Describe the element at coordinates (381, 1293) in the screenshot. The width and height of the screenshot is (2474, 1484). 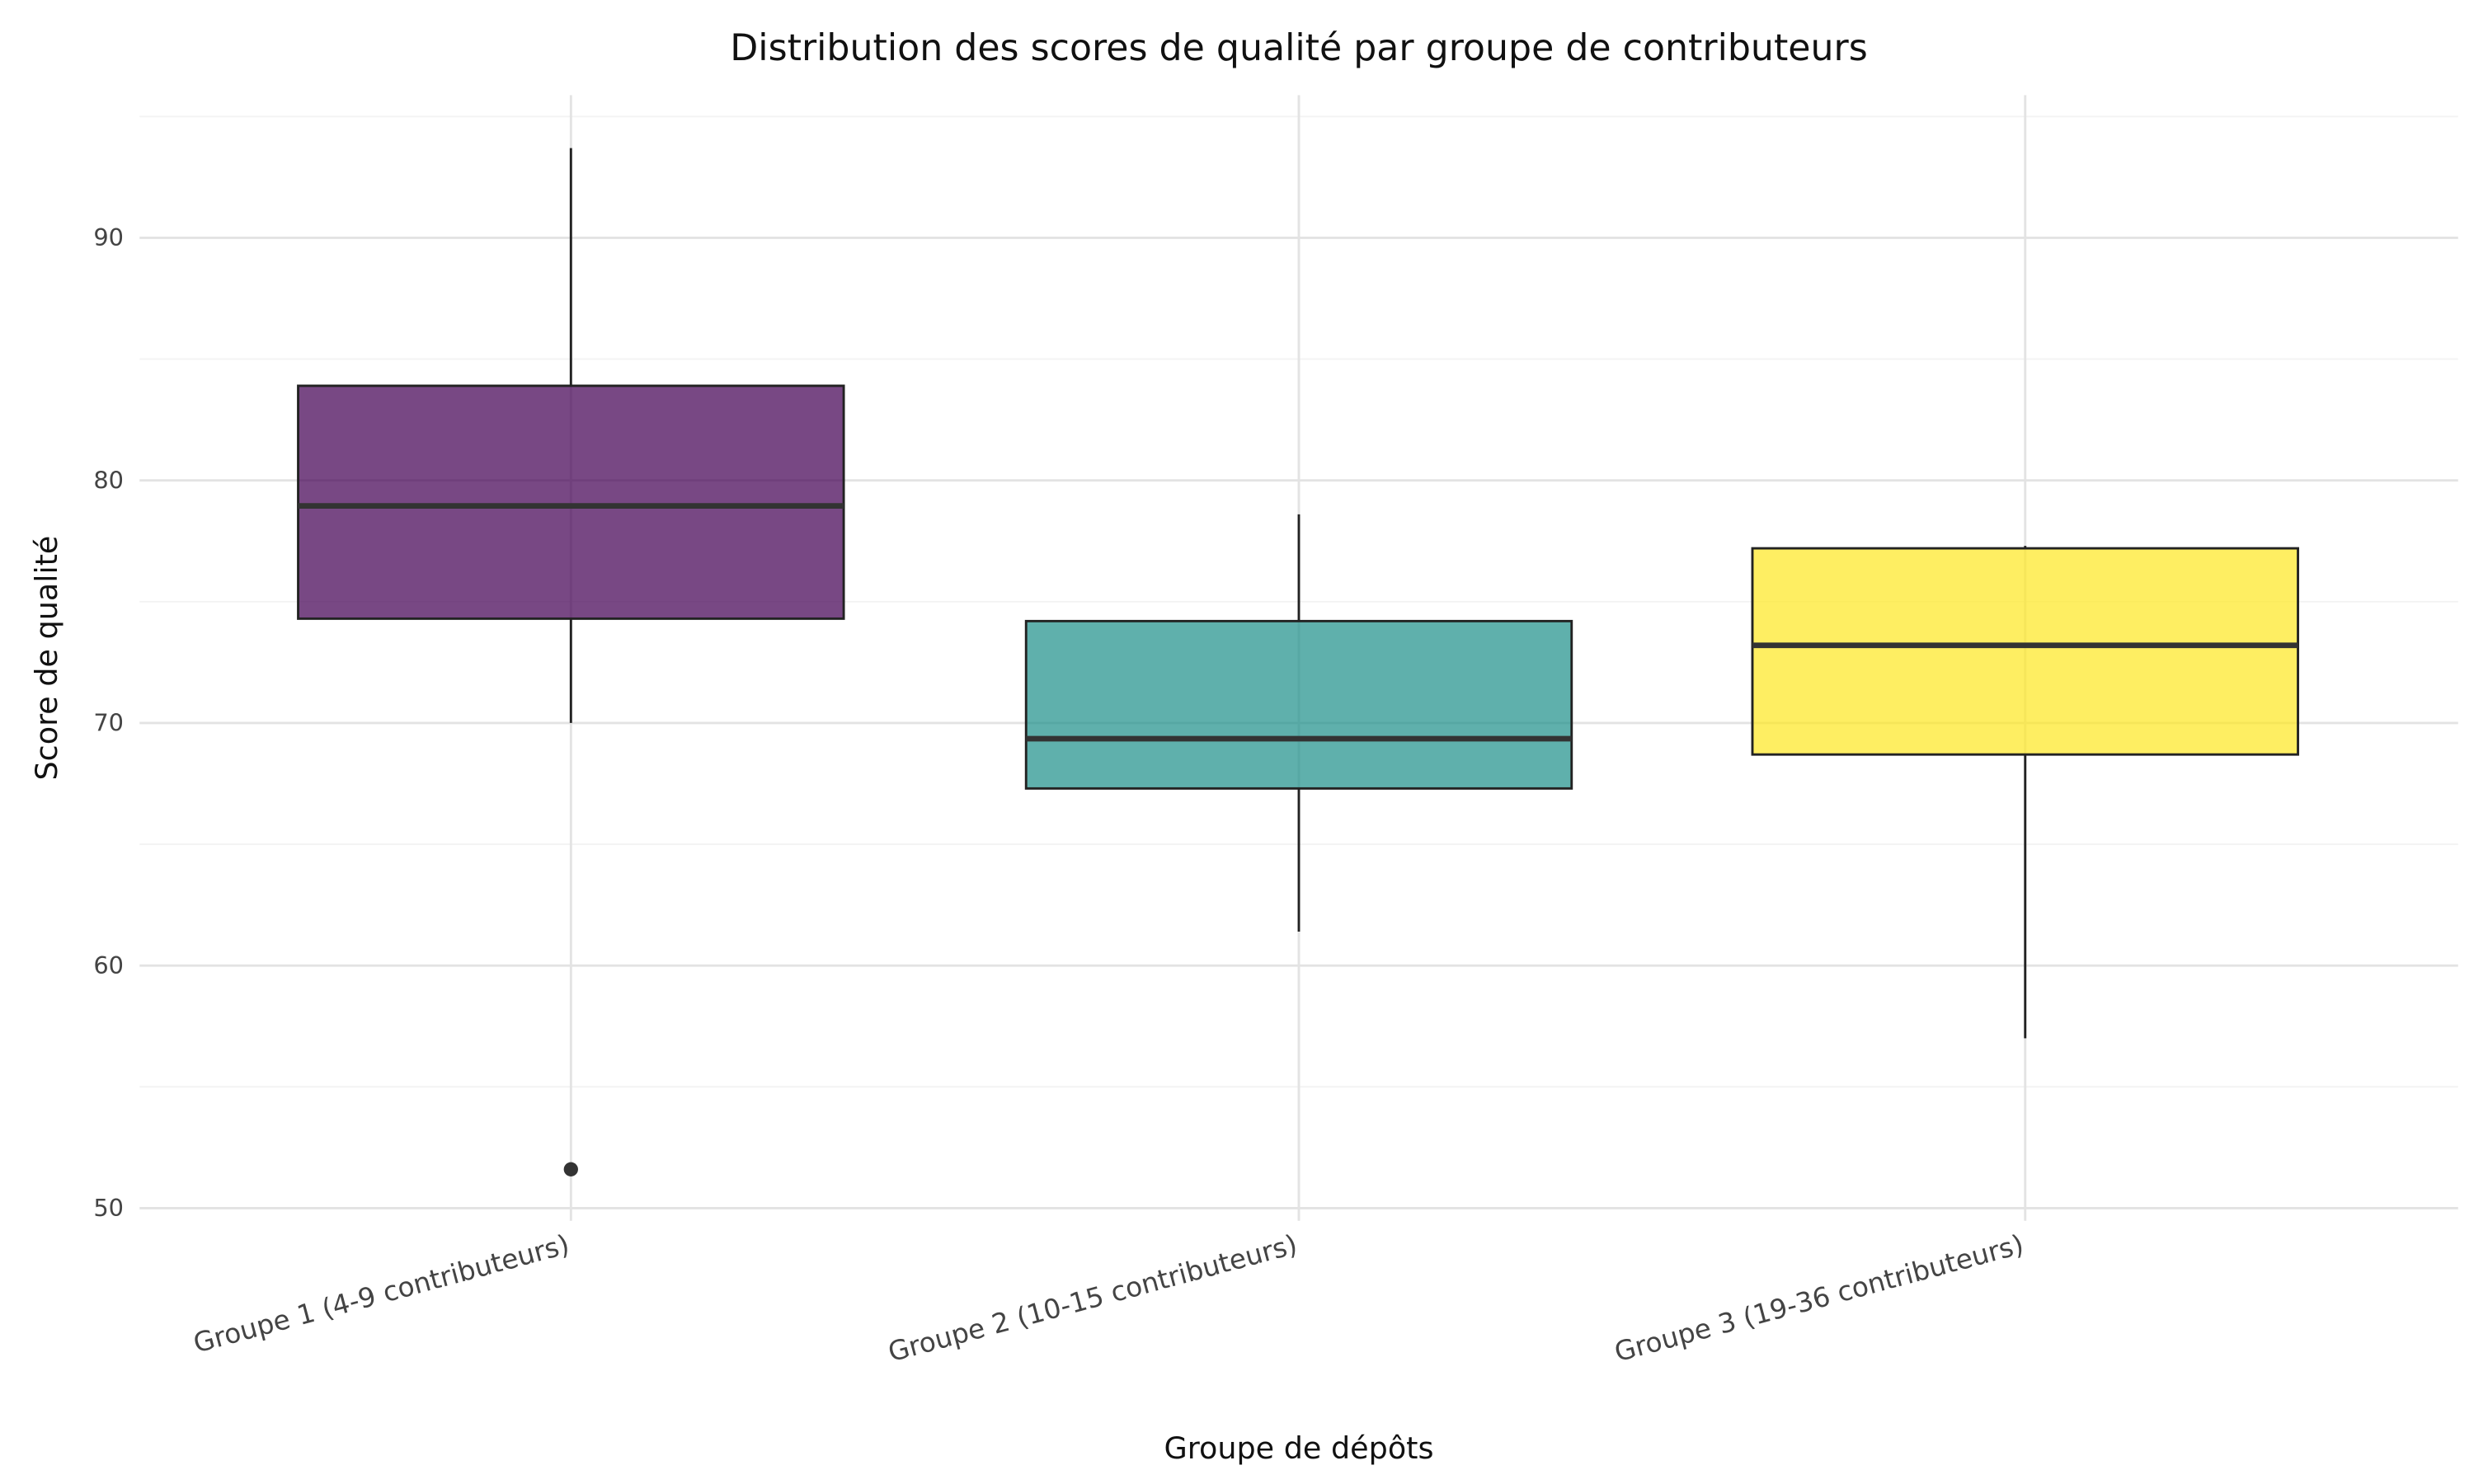
I see `x-tick-label: Groupe 1 (4-9 contributeurs)` at that location.